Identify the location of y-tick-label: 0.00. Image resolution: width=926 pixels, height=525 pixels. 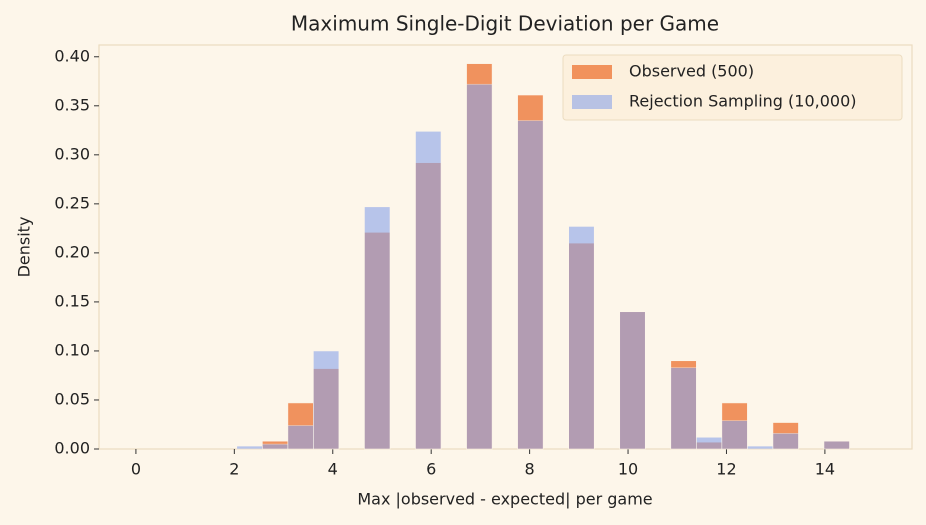
(72, 448).